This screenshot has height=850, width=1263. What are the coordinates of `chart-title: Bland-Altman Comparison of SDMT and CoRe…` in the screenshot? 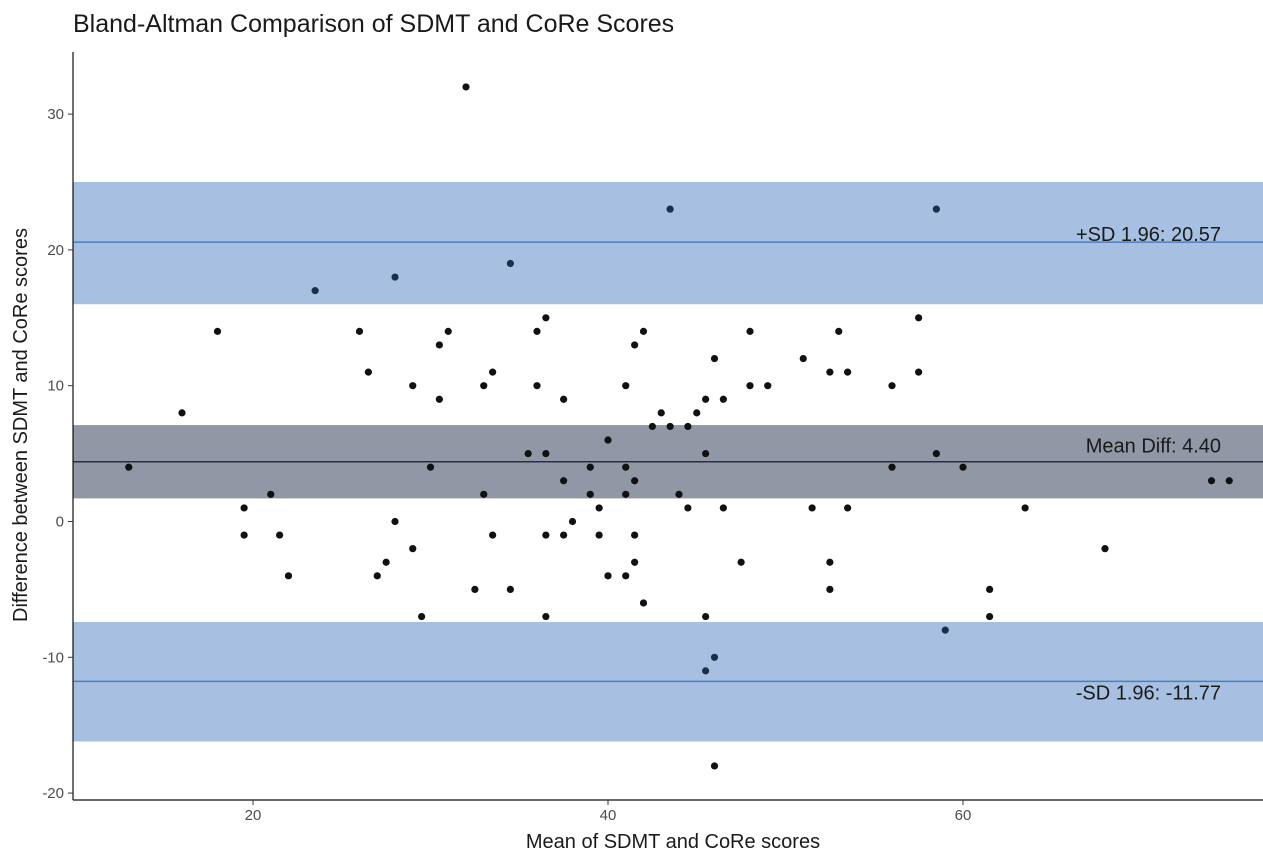 It's located at (374, 24).